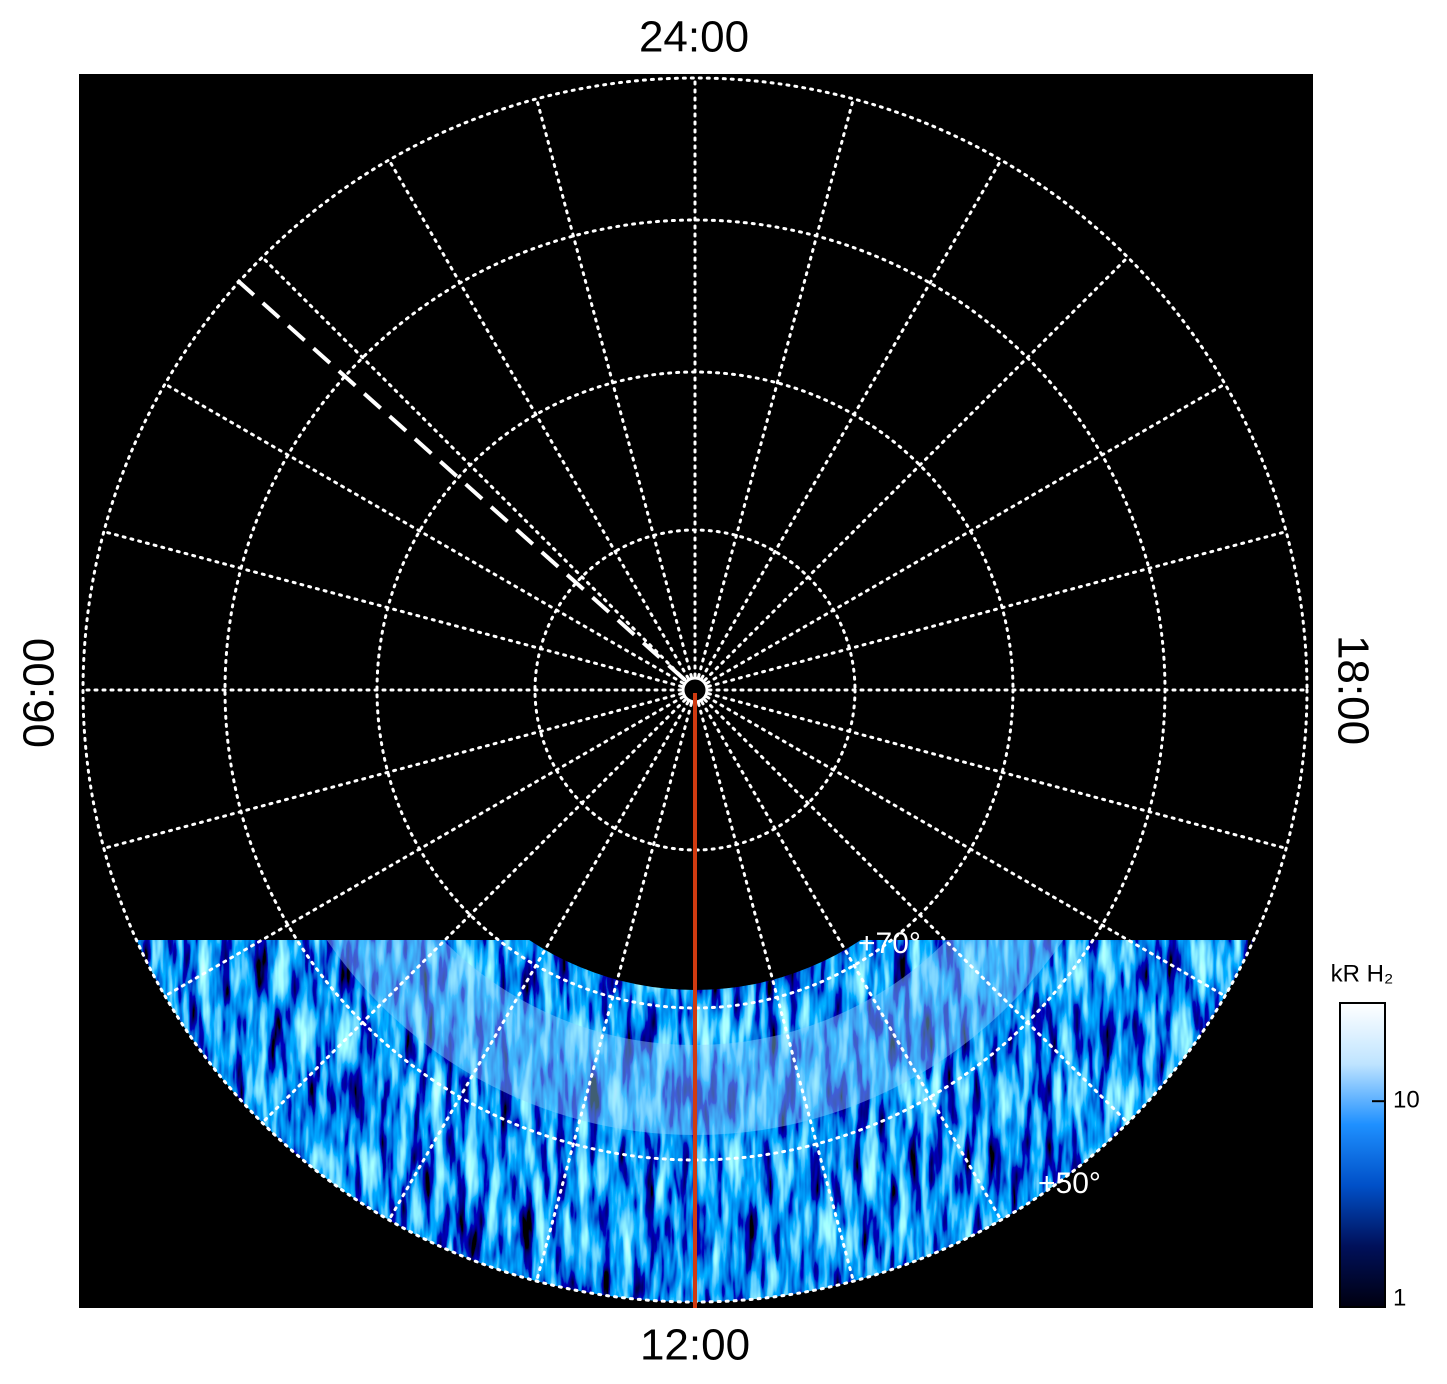  Describe the element at coordinates (889, 943) in the screenshot. I see `latitude-label: +70°` at that location.